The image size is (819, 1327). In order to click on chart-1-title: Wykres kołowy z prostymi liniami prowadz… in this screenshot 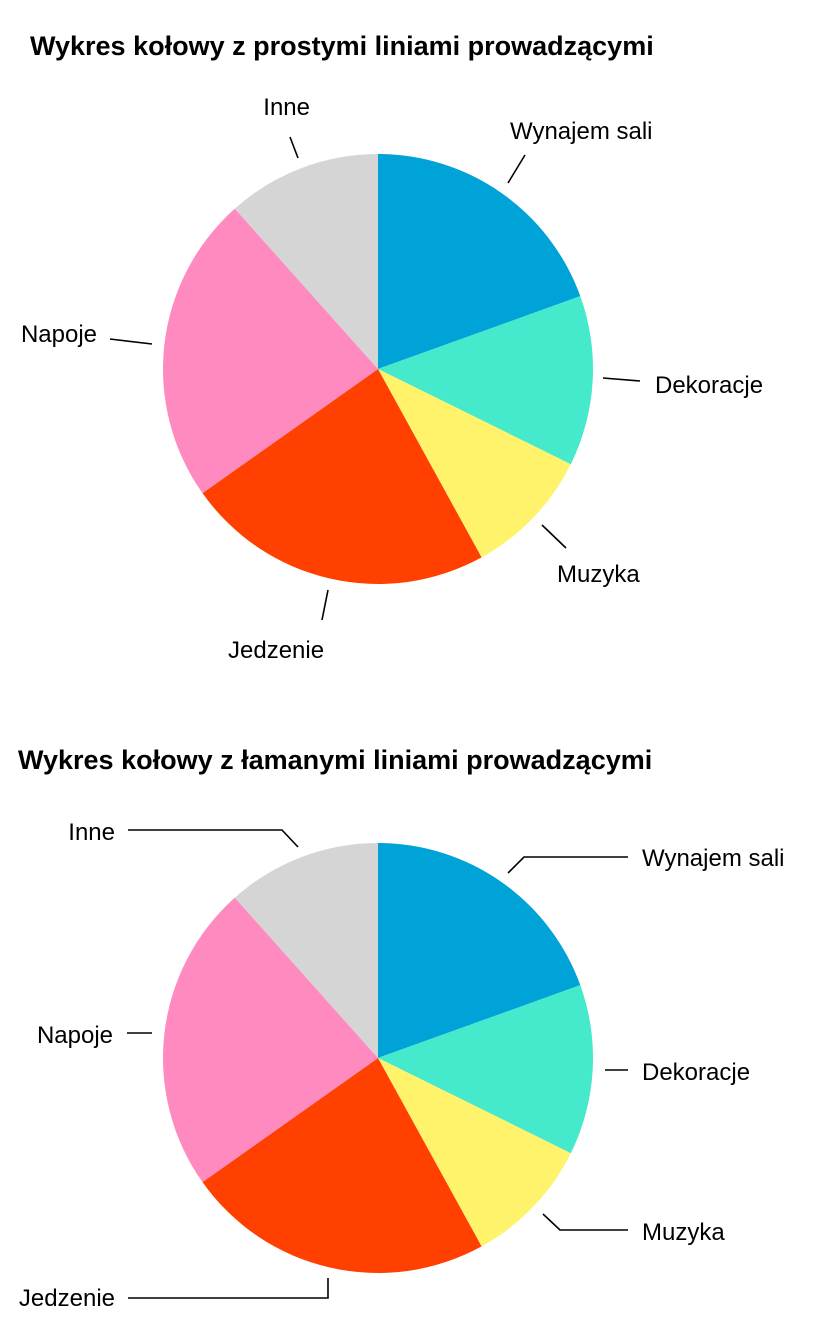, I will do `click(342, 46)`.